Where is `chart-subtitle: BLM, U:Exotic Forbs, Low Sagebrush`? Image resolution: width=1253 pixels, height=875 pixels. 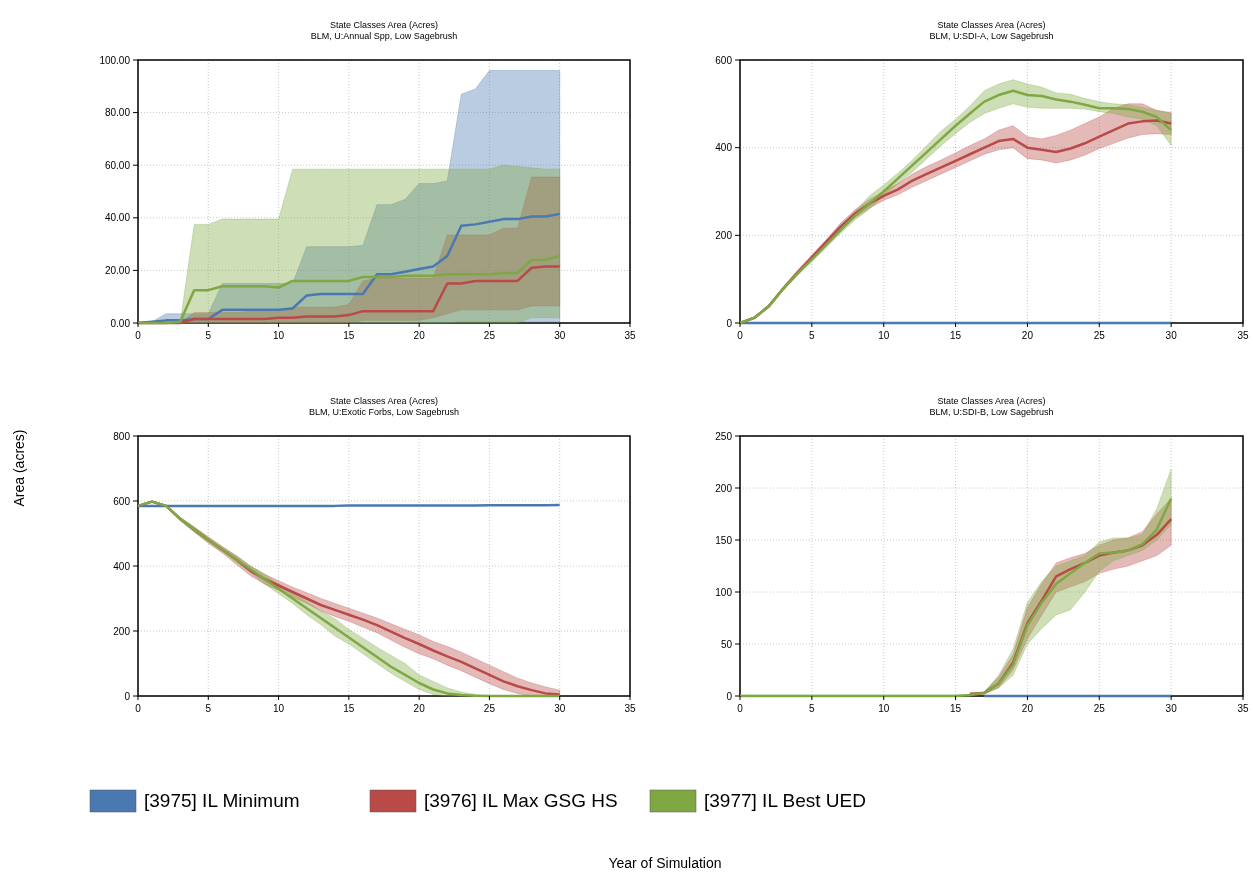
chart-subtitle: BLM, U:Exotic Forbs, Low Sagebrush is located at coordinates (384, 412).